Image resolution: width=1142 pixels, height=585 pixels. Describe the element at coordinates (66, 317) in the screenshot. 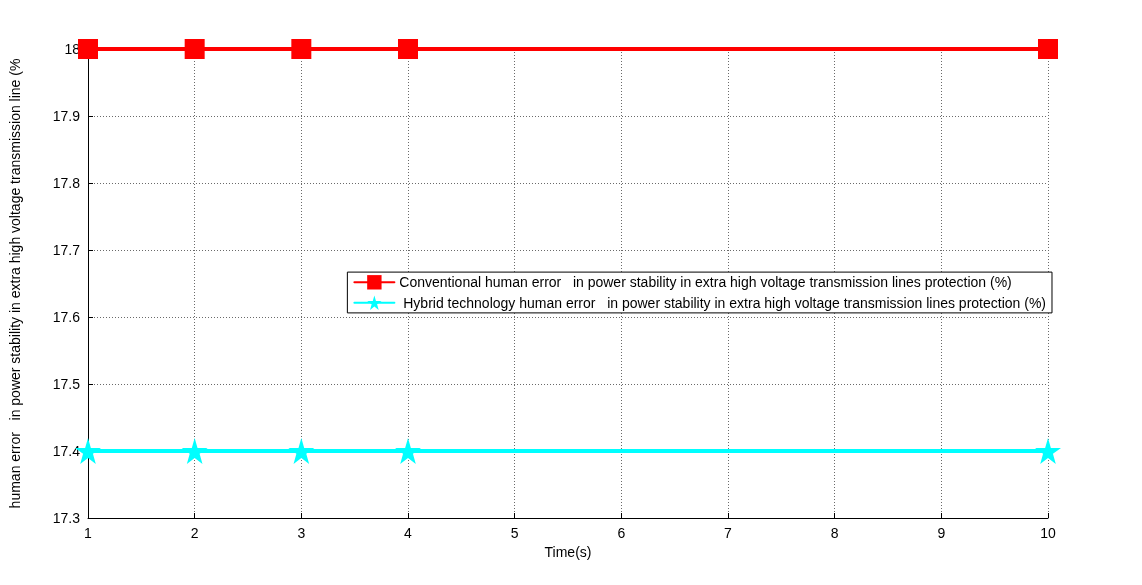

I see `y-tick-label: 17.6` at that location.